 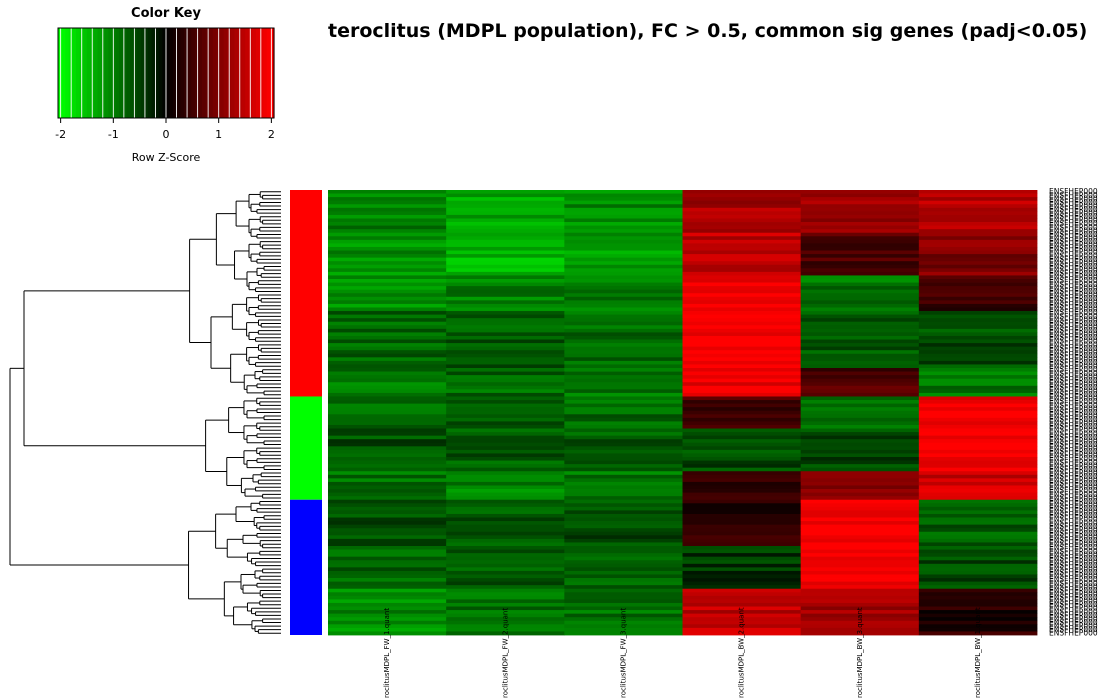 What do you see at coordinates (166, 157) in the screenshot?
I see `color-key-xlabel: Row Z-Score` at bounding box center [166, 157].